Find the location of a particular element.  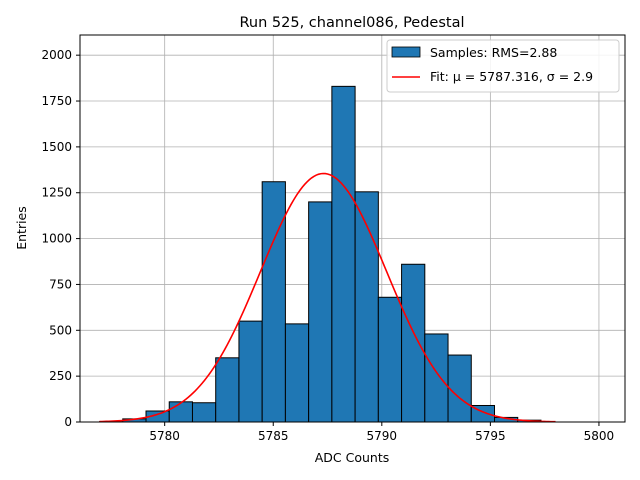

y-axis-ticks: 0 250 500 750 1000 1250 1500 1750 2000 is located at coordinates (60, 238).